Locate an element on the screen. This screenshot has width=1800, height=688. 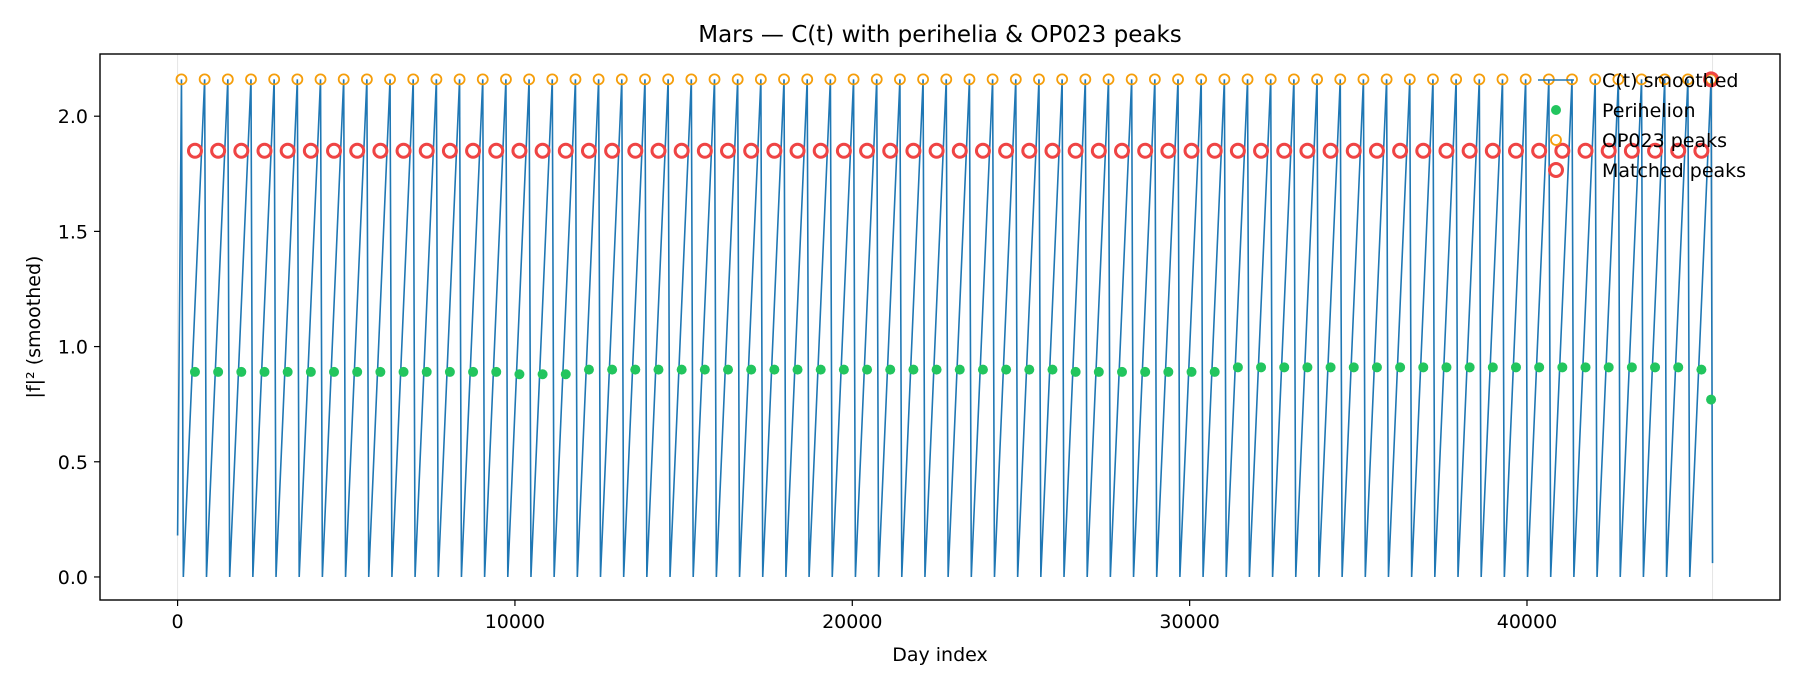
legend-label: OP023 peaks is located at coordinates (1664, 141).